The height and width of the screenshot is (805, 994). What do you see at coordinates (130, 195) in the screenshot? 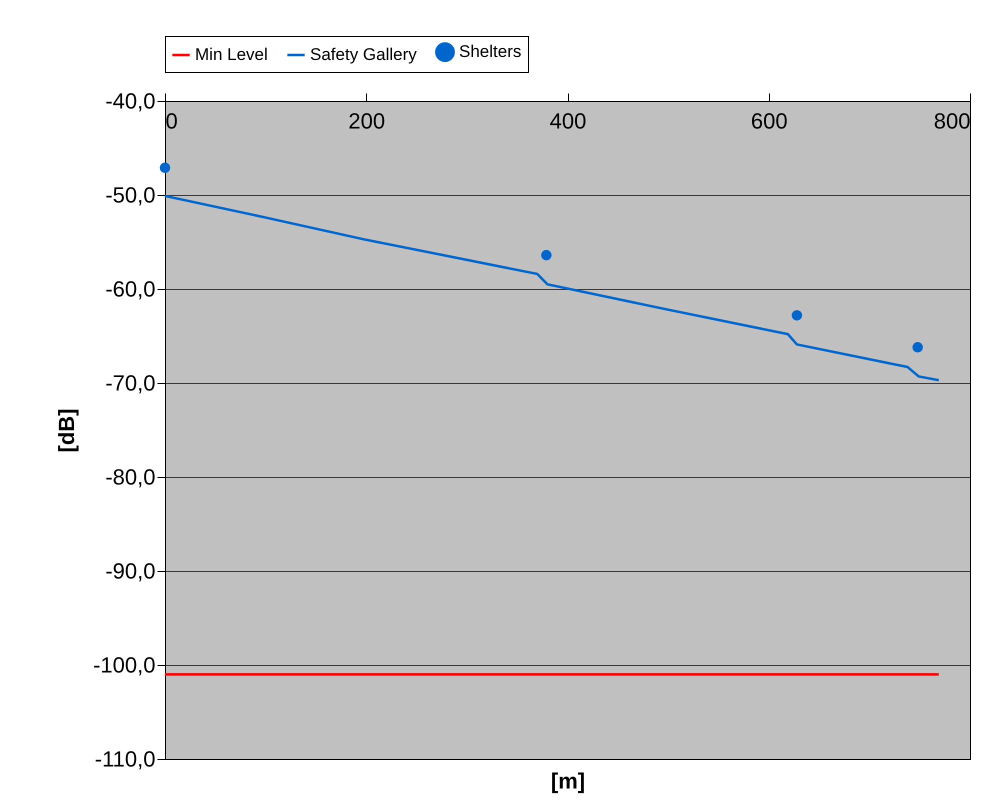
I see `y-tick-label: -50,0` at bounding box center [130, 195].